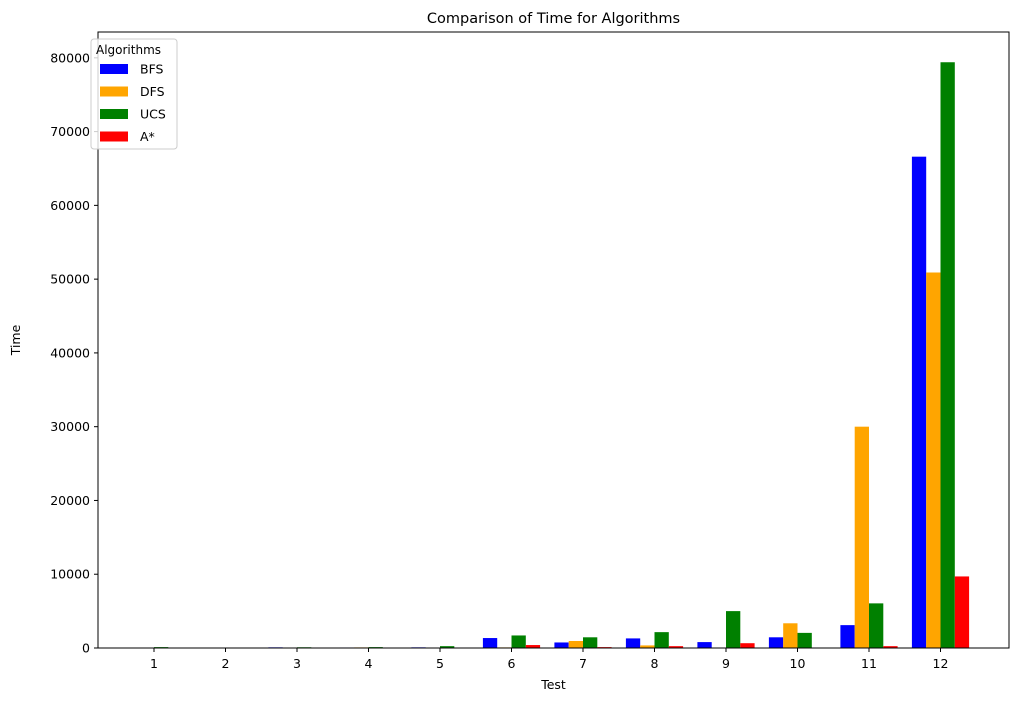  What do you see at coordinates (583, 663) in the screenshot?
I see `x-tick-label: 7` at bounding box center [583, 663].